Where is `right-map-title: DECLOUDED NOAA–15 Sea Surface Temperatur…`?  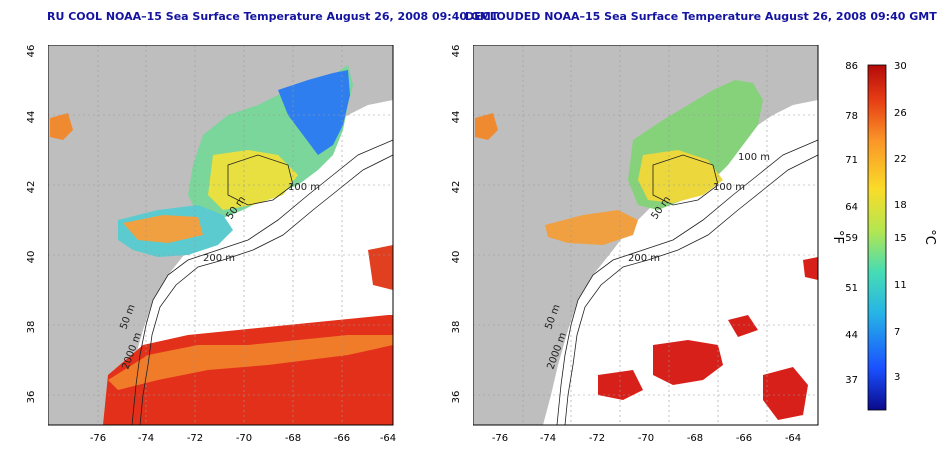 right-map-title: DECLOUDED NOAA–15 Sea Surface Temperatur… is located at coordinates (701, 16).